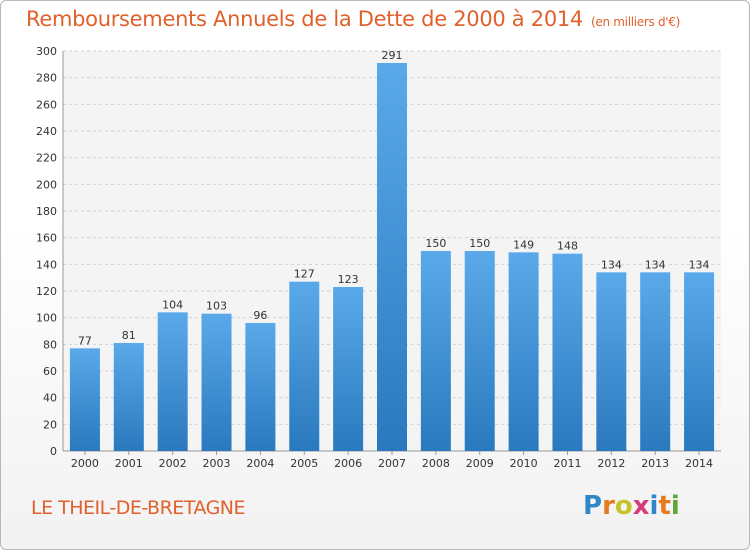  What do you see at coordinates (46, 184) in the screenshot?
I see `y-tick-label: 200` at bounding box center [46, 184].